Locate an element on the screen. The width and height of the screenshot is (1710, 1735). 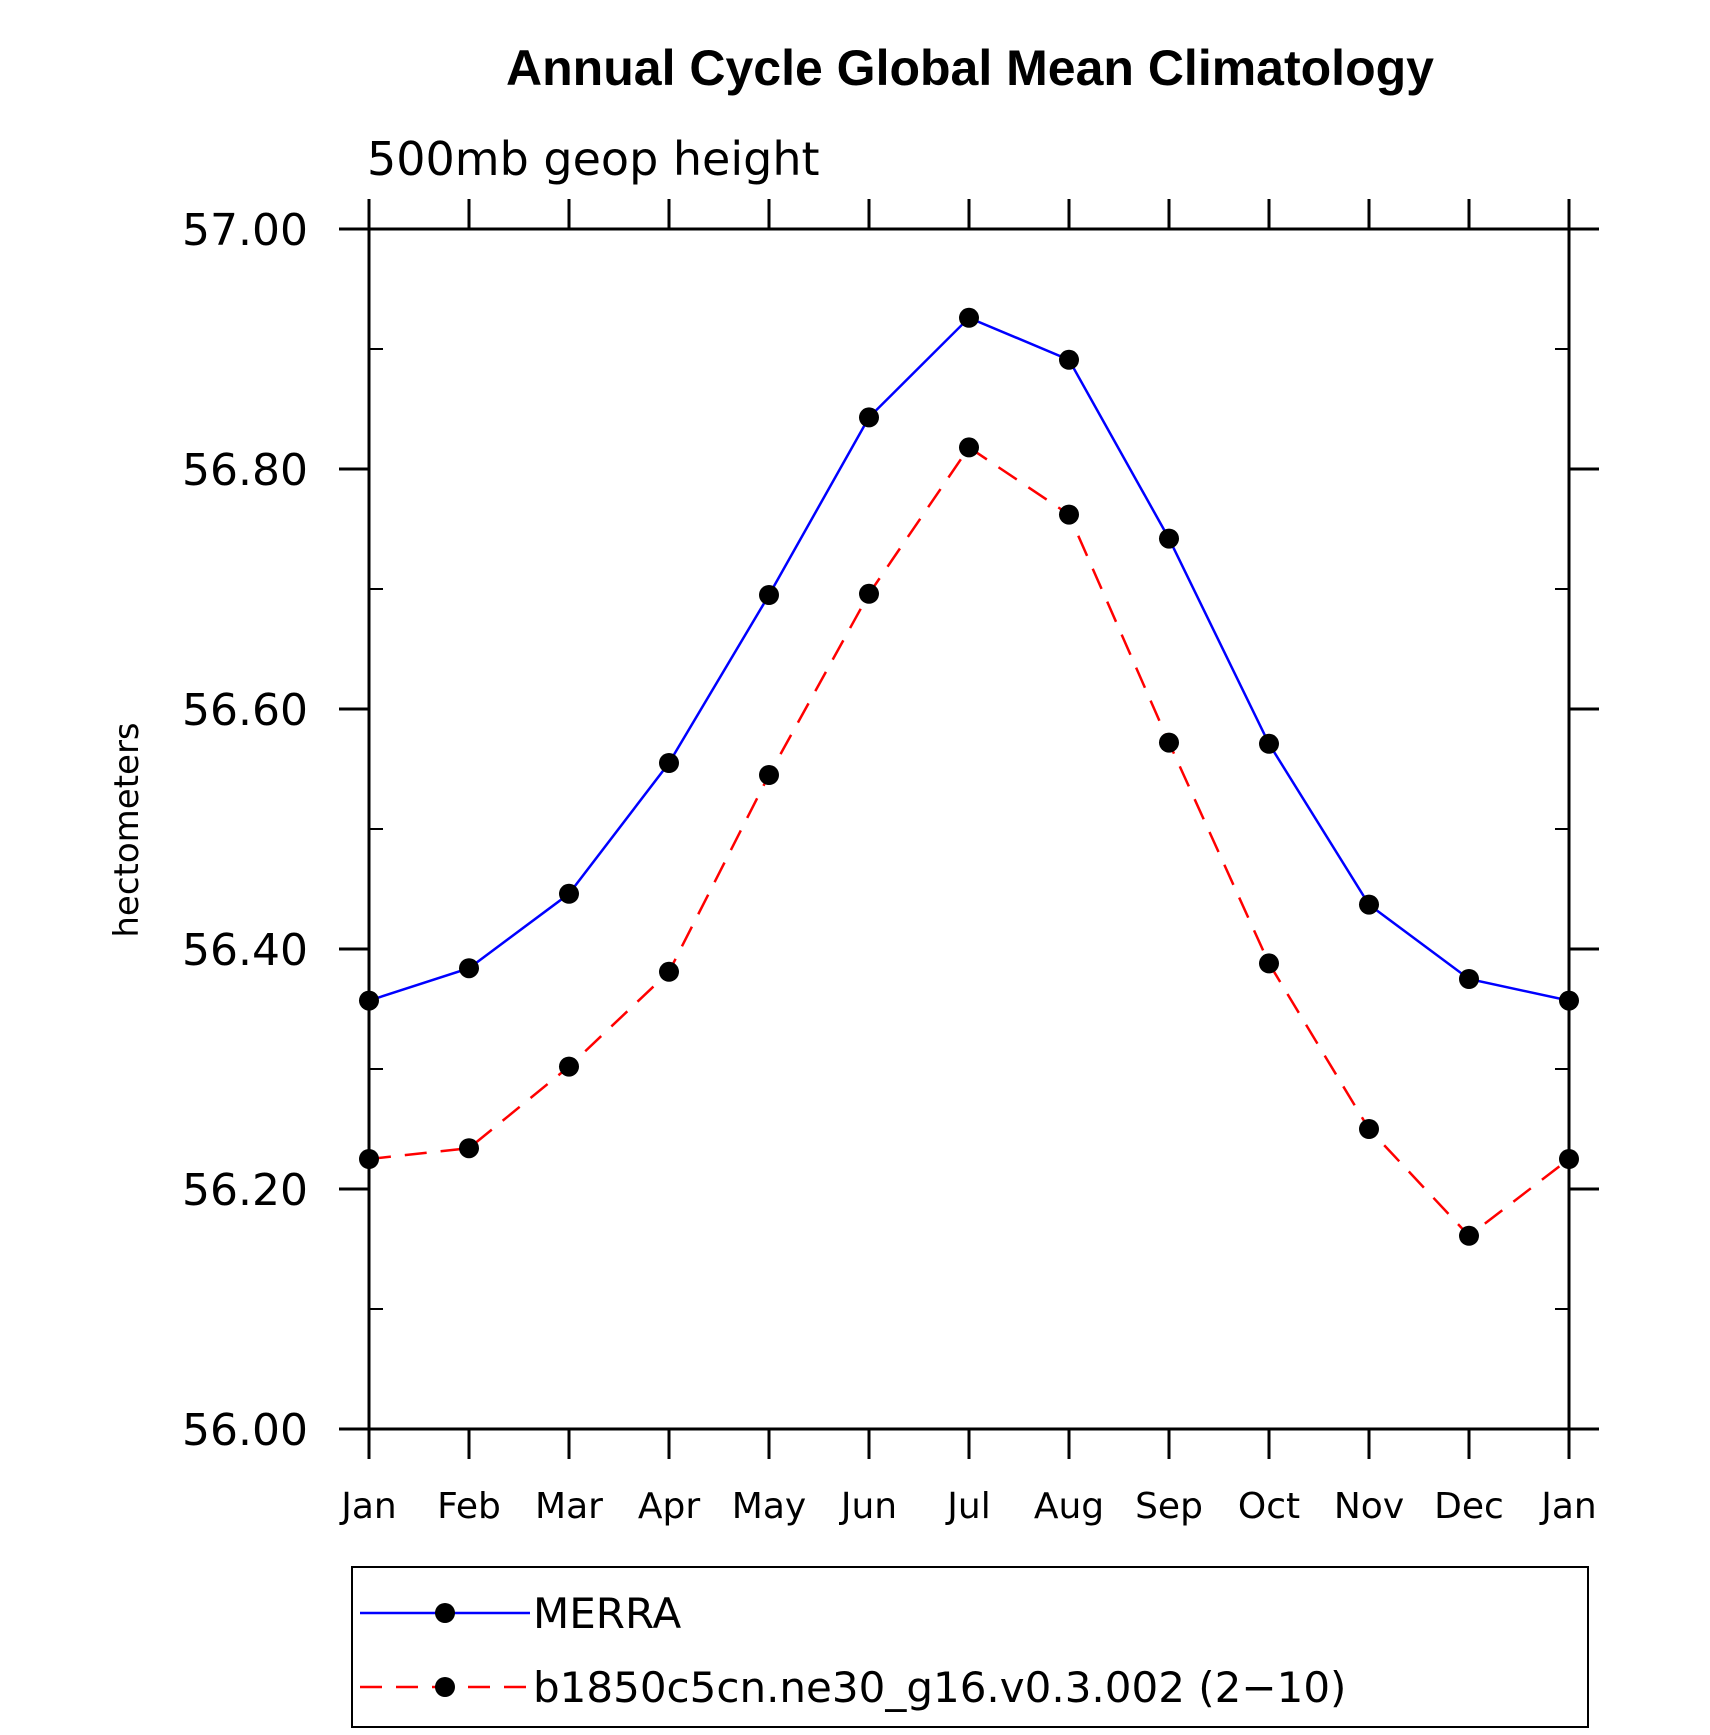
x-tick-label: Nov is located at coordinates (1369, 1506).